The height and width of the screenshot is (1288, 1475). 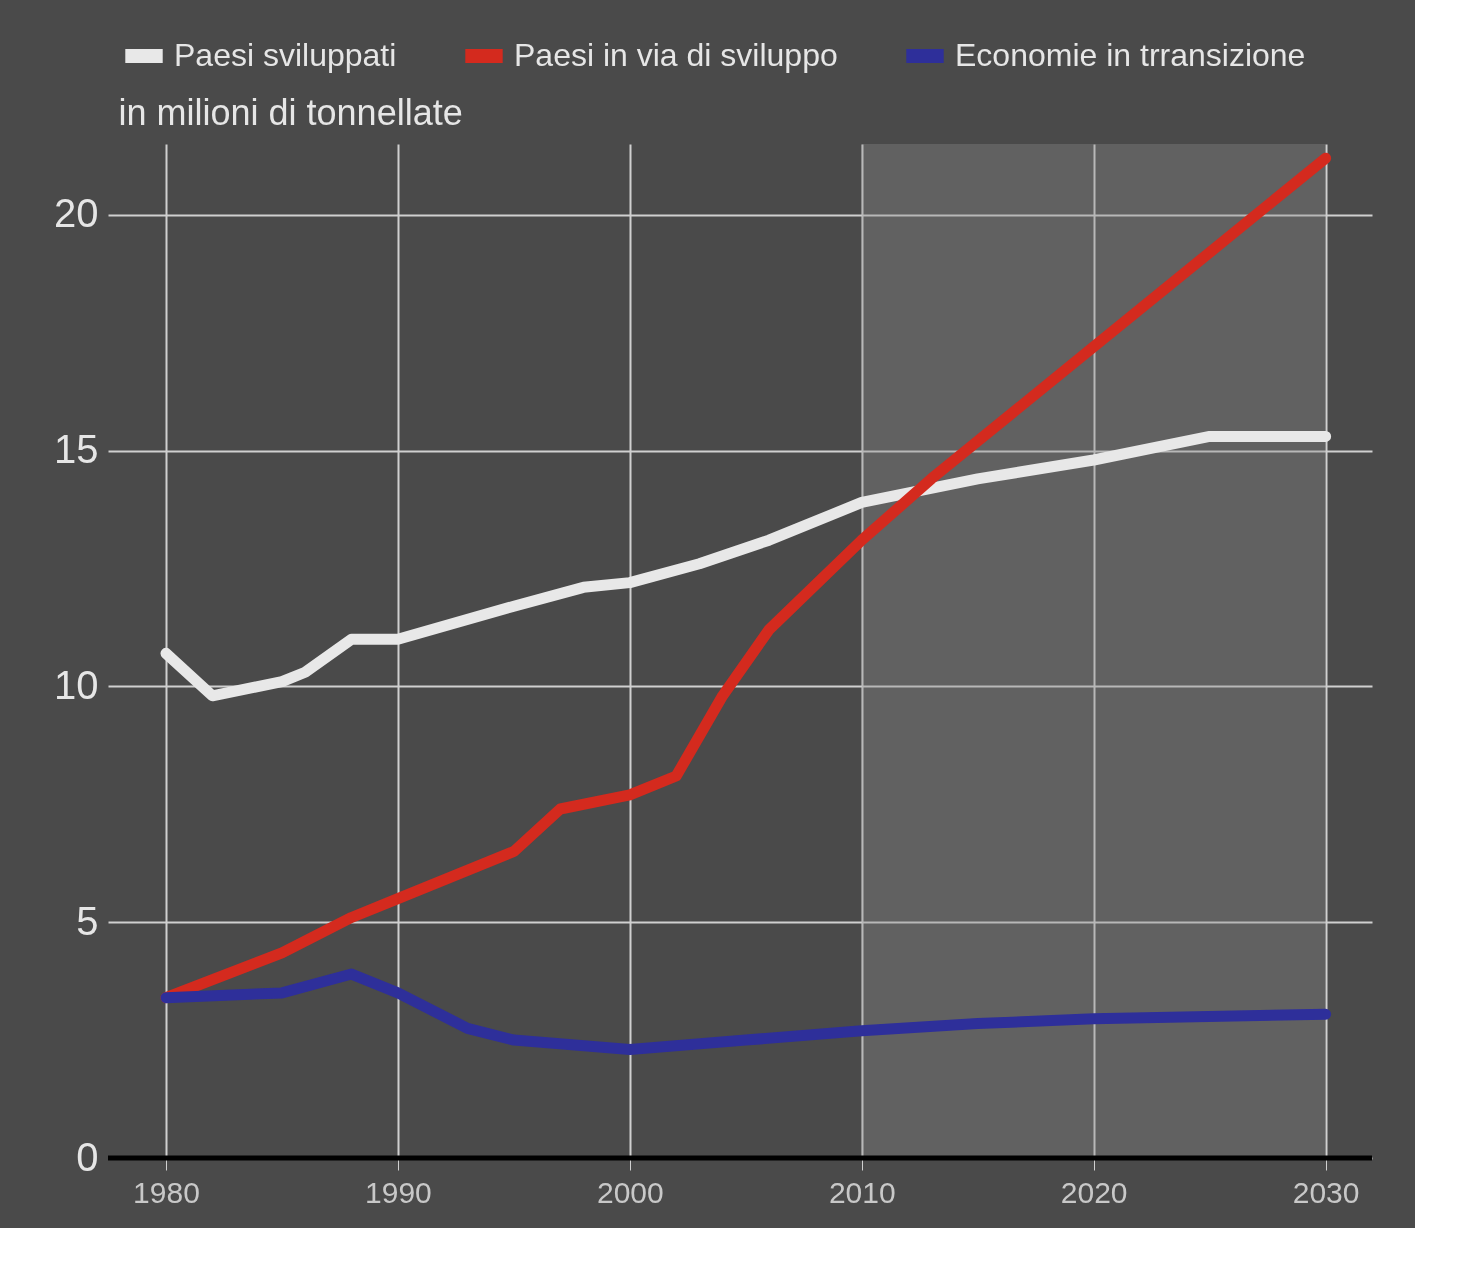 What do you see at coordinates (285, 55) in the screenshot?
I see `legend-label: Paesi sviluppati` at bounding box center [285, 55].